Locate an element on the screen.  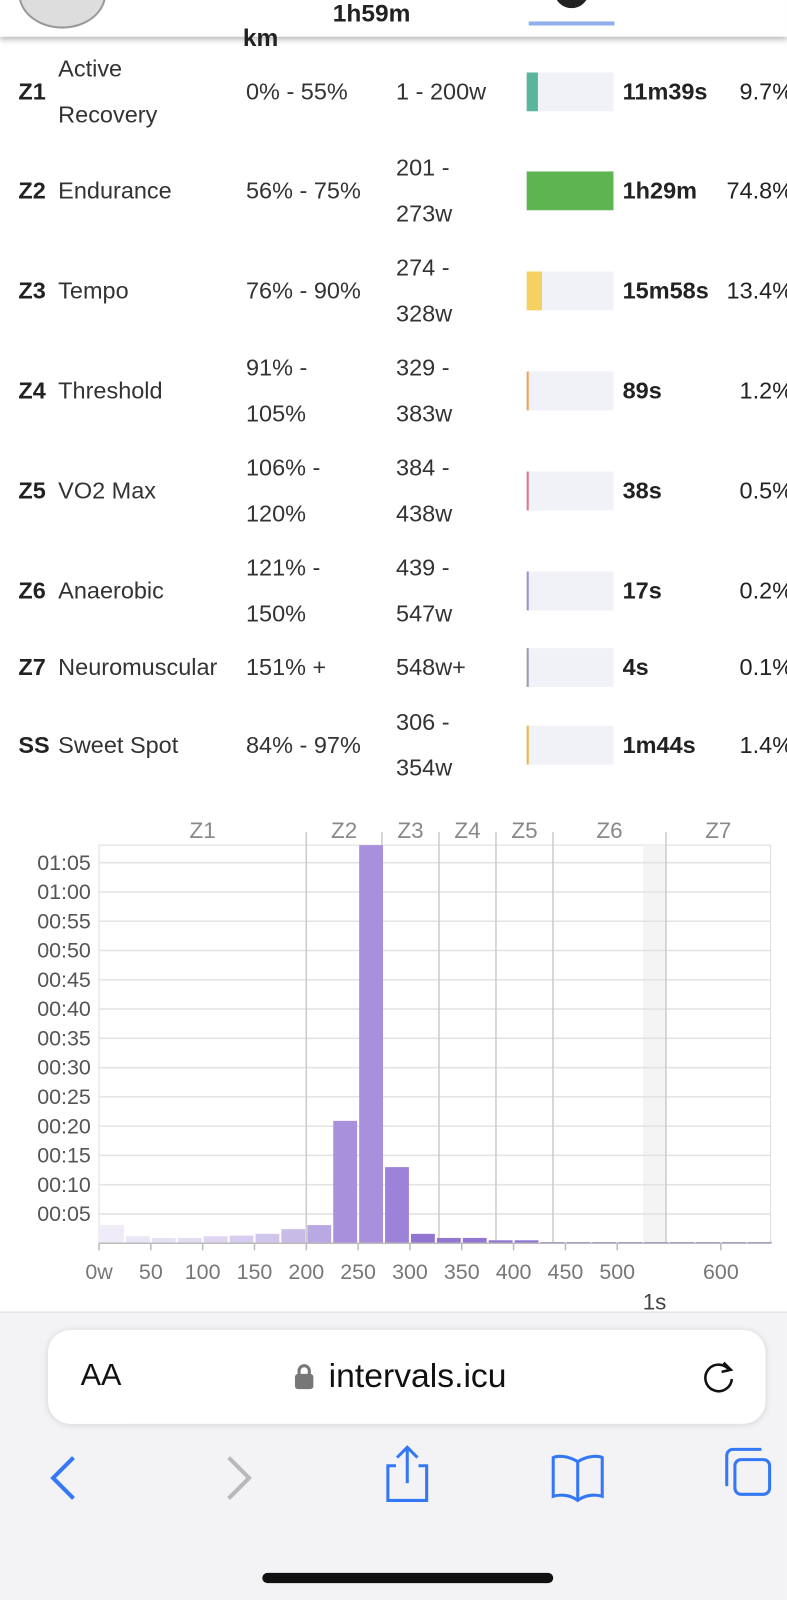
y-tick-label: 00:10 is located at coordinates (64, 1185).